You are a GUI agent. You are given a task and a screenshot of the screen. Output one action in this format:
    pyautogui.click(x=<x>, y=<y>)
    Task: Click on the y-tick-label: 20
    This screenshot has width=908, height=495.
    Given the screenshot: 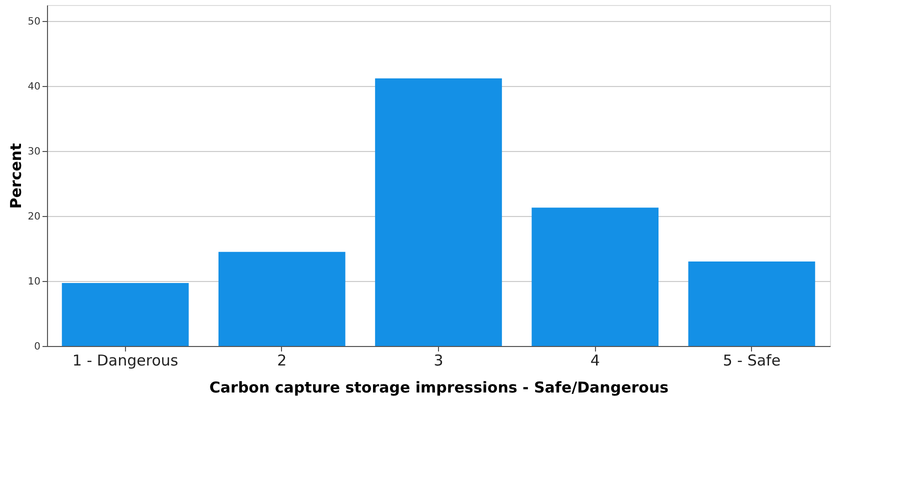 What is the action you would take?
    pyautogui.click(x=34, y=217)
    